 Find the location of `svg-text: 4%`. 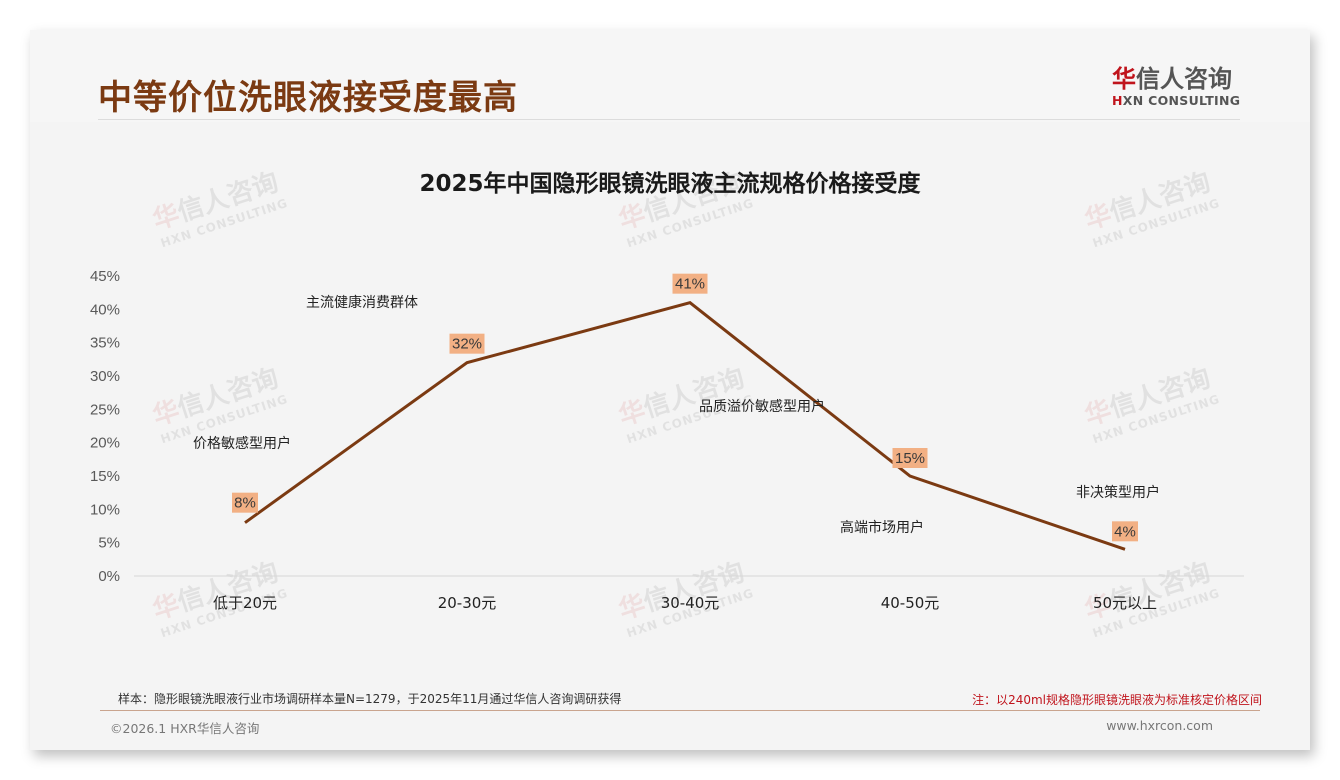

svg-text: 4% is located at coordinates (1125, 531).